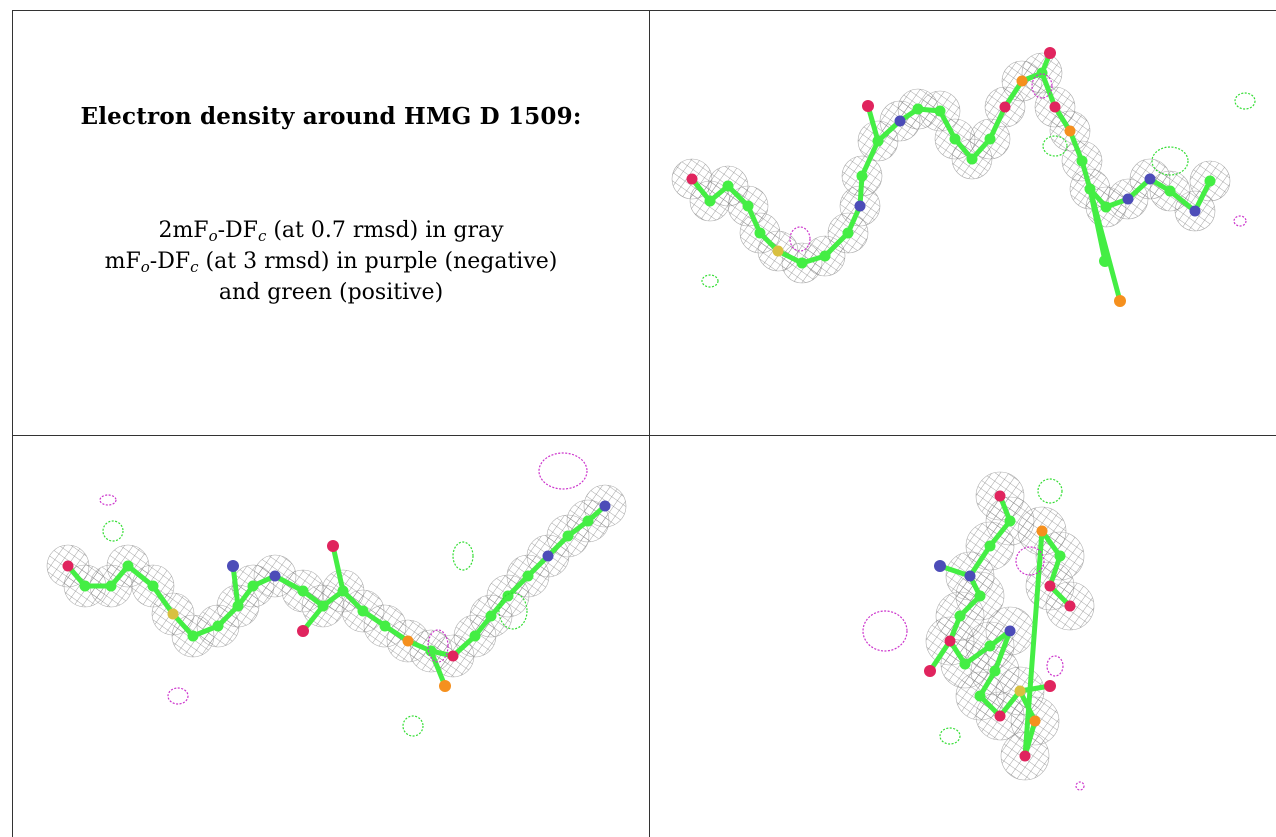 The height and width of the screenshot is (837, 1276). I want to click on legend-line-colors: and green (positive), so click(331, 292).